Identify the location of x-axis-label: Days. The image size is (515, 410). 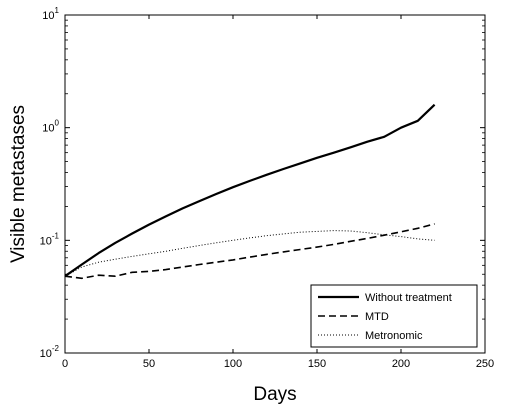
(274, 394).